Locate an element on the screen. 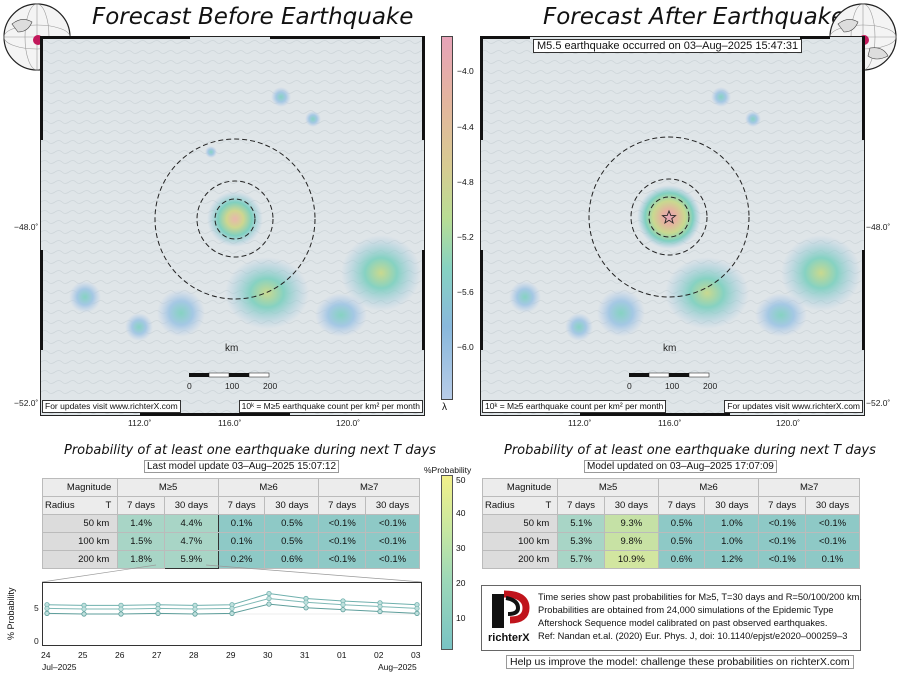  zoom-connector is located at coordinates (232, 573).